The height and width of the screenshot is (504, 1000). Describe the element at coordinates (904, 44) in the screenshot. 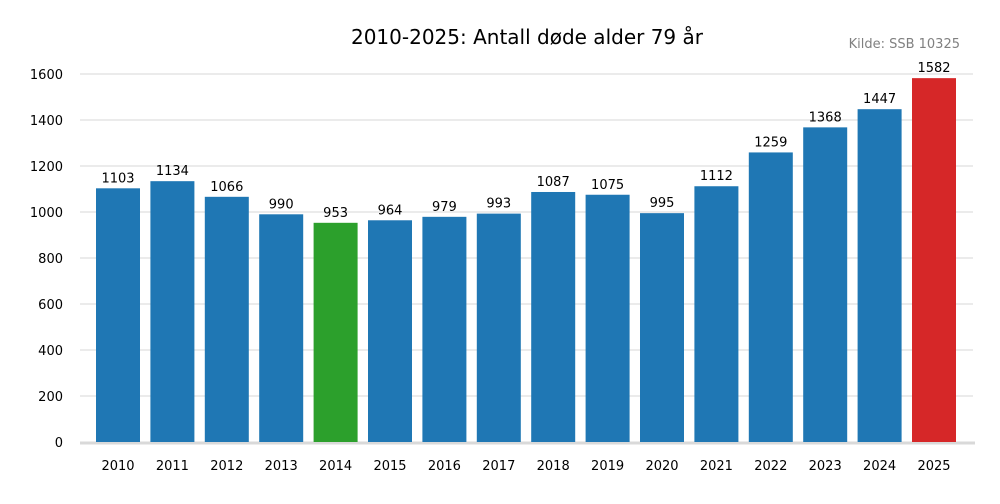

I see `source-label: Kilde: SSB 10325` at that location.